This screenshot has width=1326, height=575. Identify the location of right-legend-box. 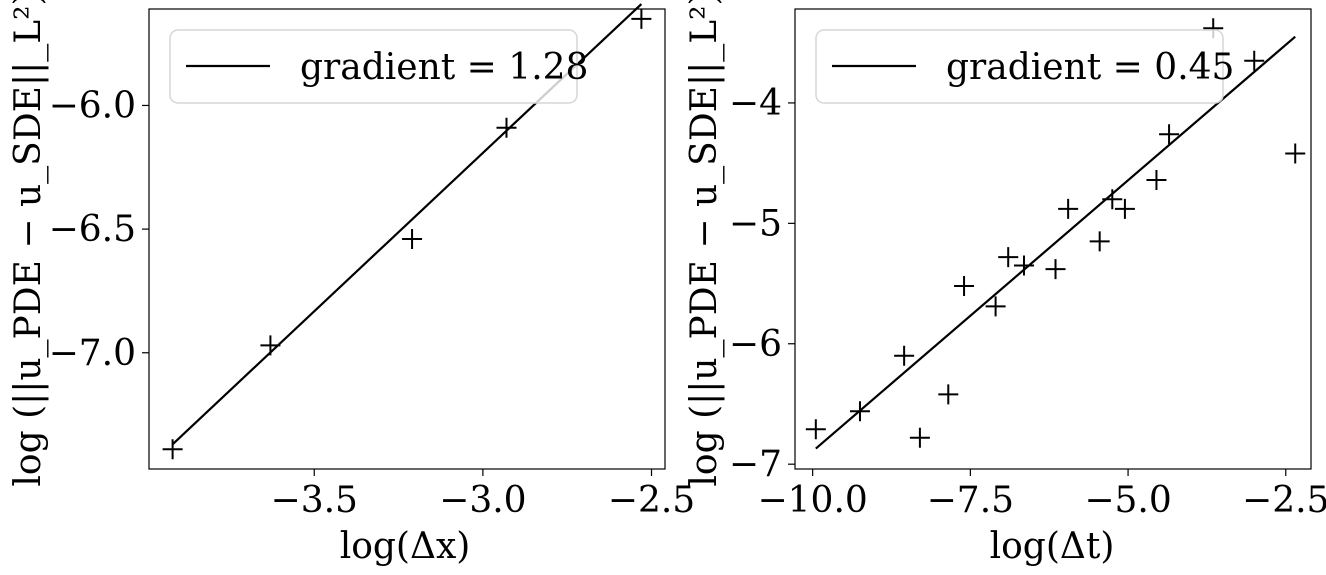
(1019, 66).